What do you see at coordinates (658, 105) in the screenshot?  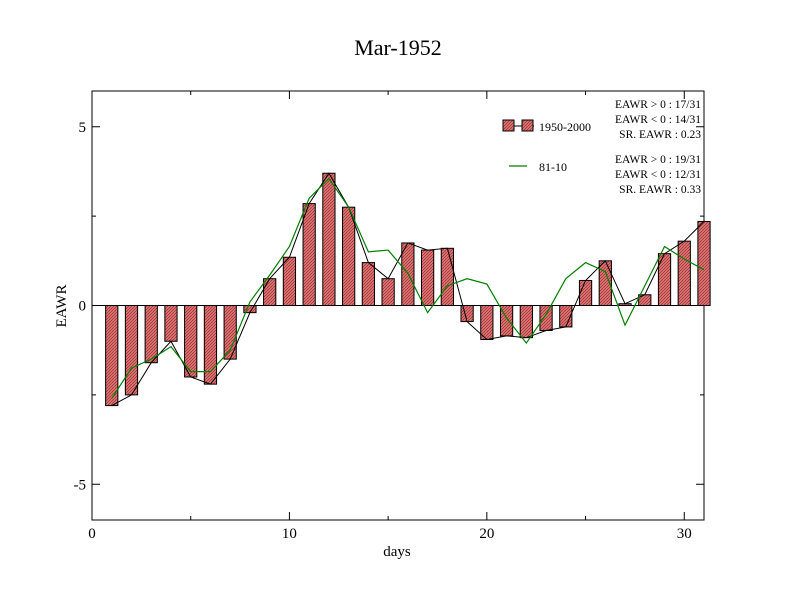 I see `stats-line-0-0: EAWR > 0 : 17/31` at bounding box center [658, 105].